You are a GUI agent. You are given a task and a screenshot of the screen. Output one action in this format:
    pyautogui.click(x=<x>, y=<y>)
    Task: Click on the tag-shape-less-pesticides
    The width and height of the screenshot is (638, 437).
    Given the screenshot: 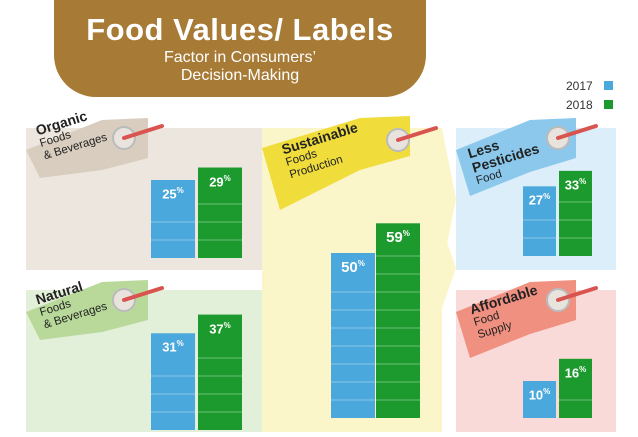 What is the action you would take?
    pyautogui.click(x=516, y=157)
    